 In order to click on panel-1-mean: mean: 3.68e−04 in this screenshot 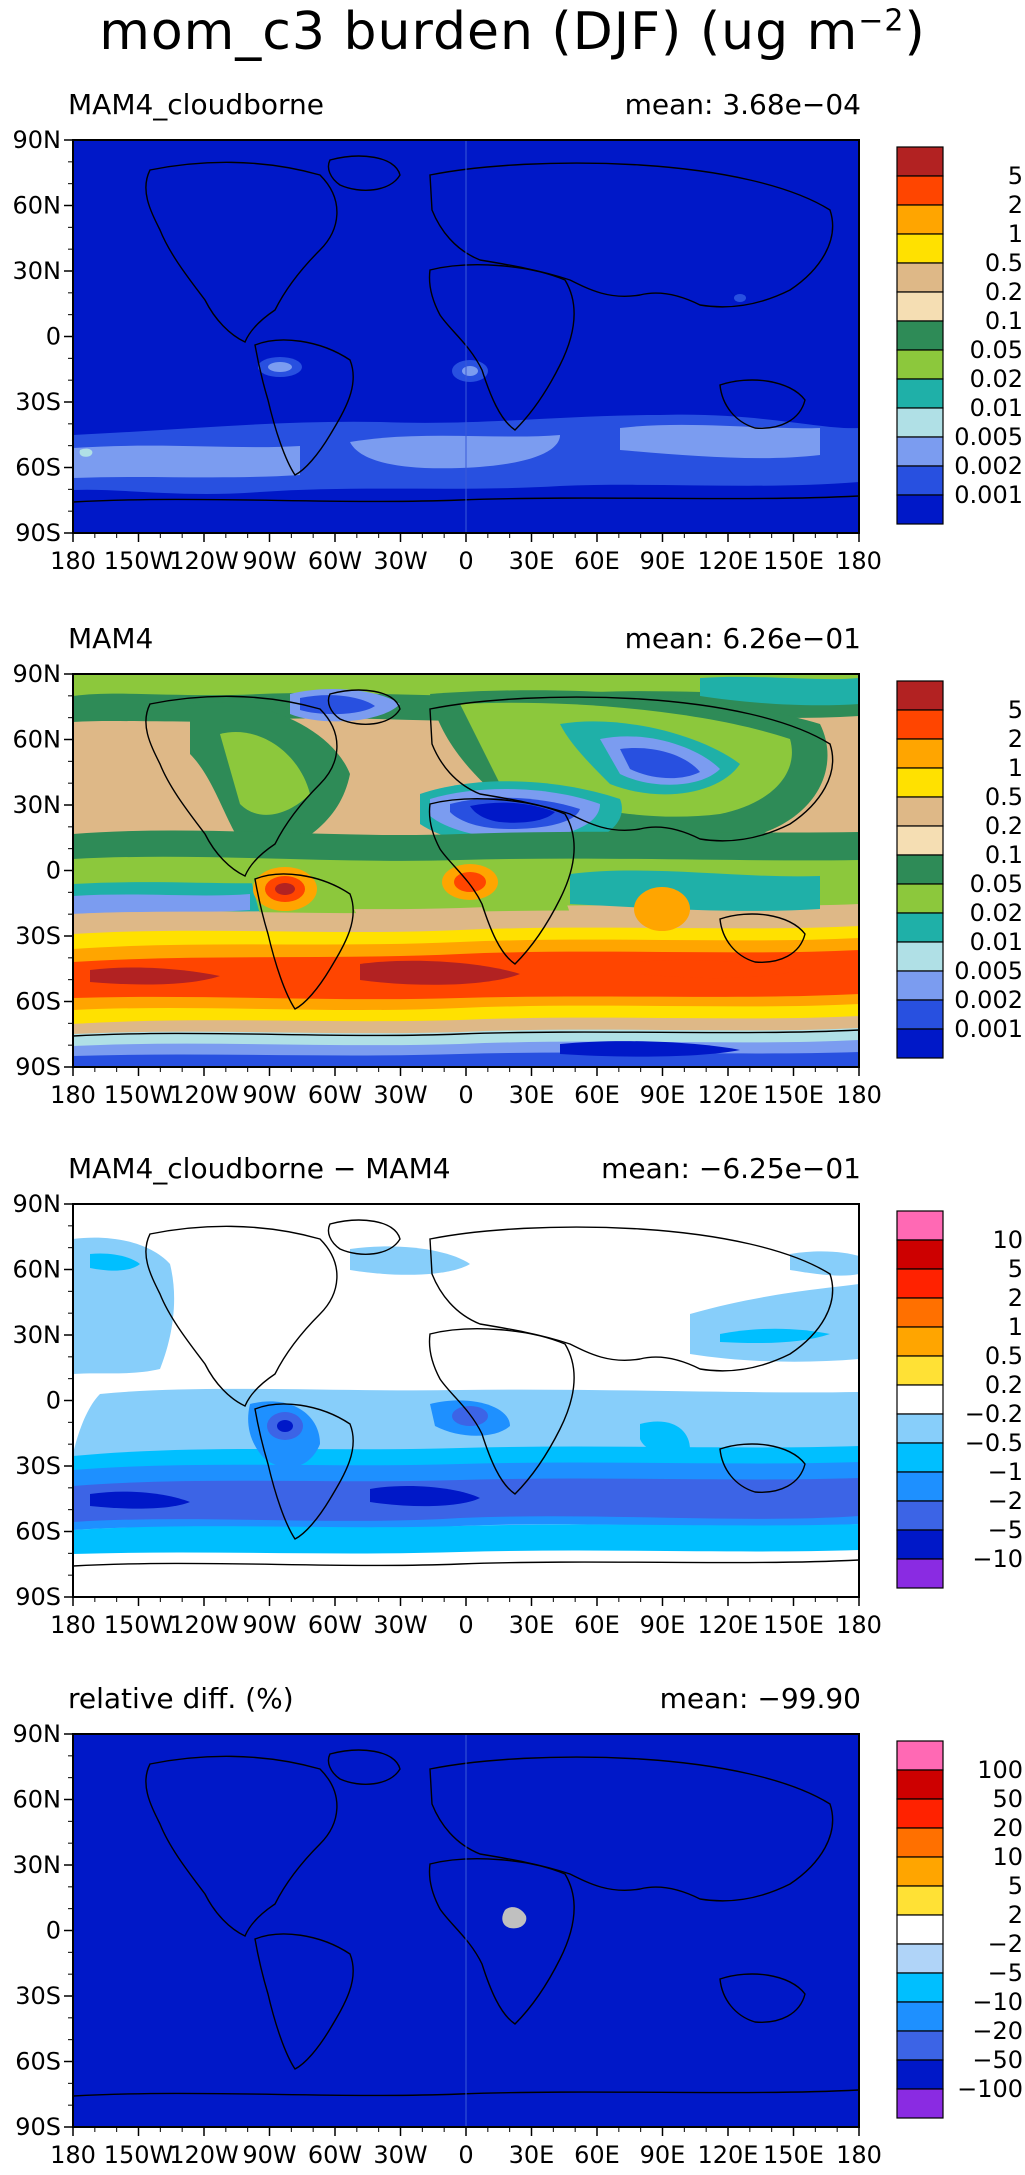, I will do `click(742, 104)`.